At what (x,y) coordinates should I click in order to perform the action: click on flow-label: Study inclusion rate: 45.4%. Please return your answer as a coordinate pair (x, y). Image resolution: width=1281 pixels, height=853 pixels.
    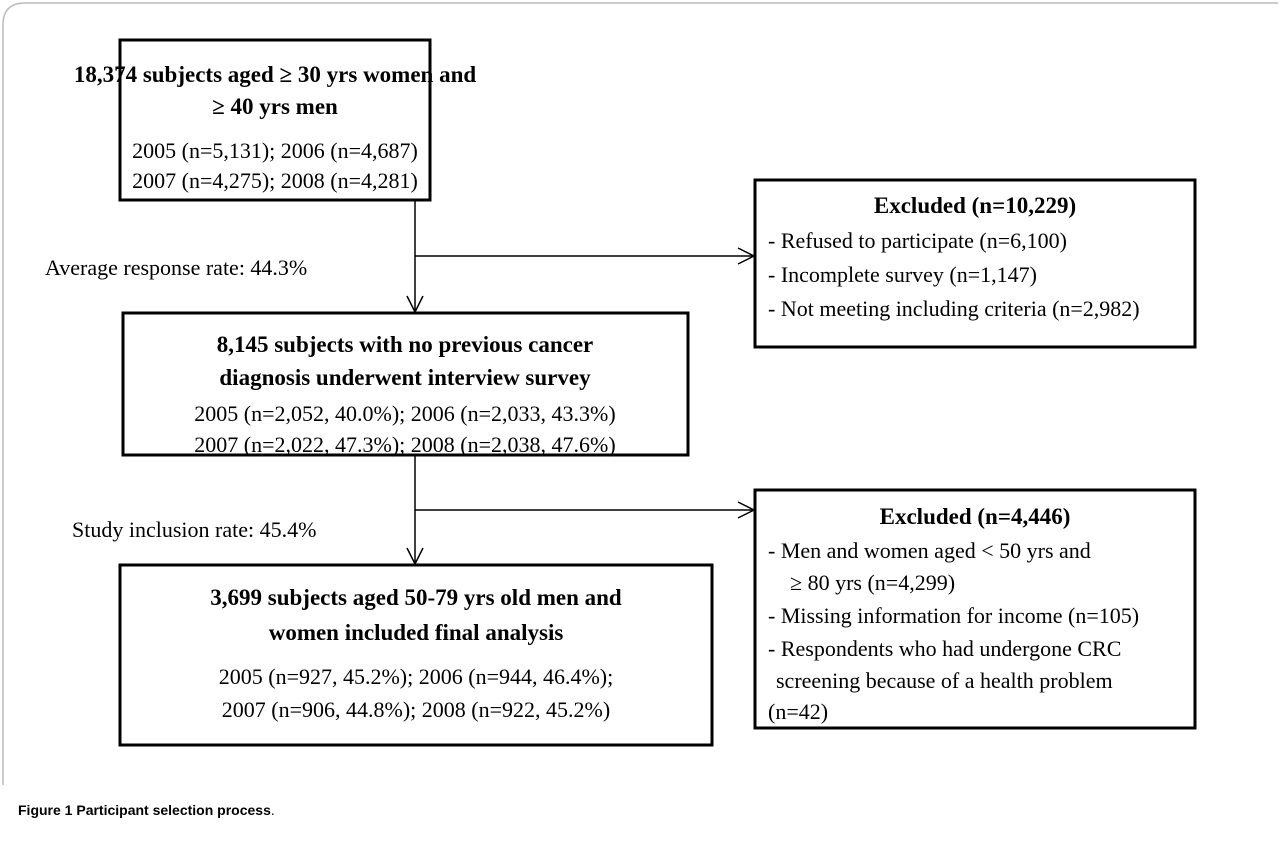
    Looking at the image, I should click on (194, 529).